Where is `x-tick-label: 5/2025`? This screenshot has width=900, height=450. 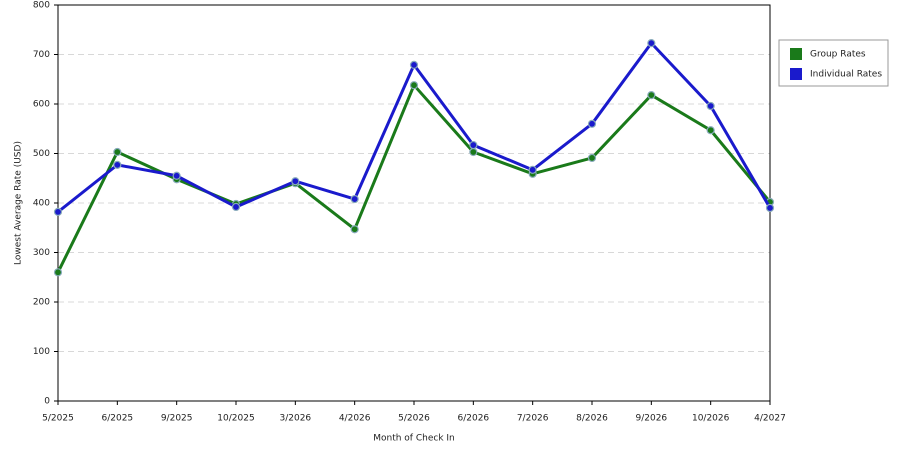 x-tick-label: 5/2025 is located at coordinates (58, 419).